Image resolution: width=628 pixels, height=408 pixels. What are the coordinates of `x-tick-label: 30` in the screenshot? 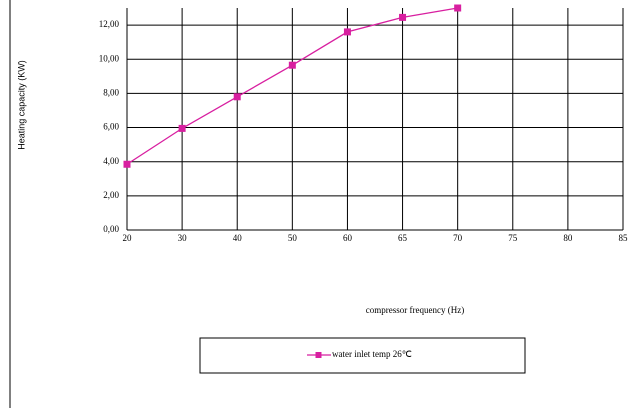 It's located at (183, 238).